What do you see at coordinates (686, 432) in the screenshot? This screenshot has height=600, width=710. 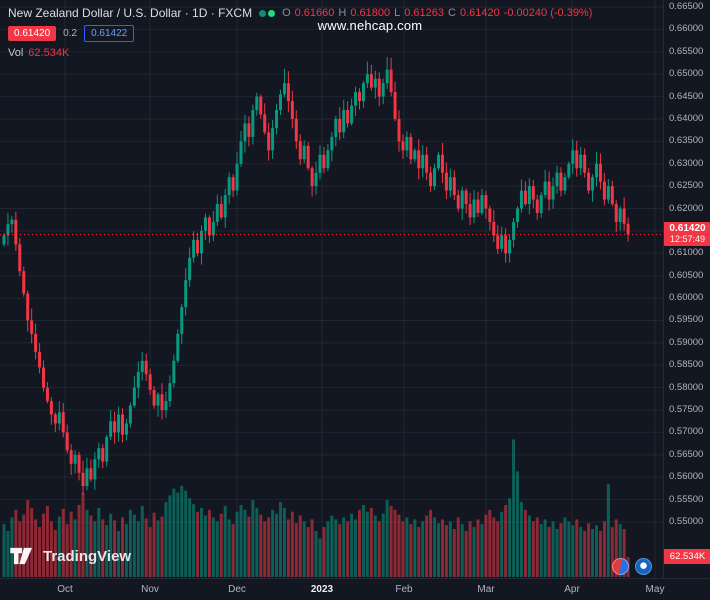 I see `price-tick: 0.57000` at bounding box center [686, 432].